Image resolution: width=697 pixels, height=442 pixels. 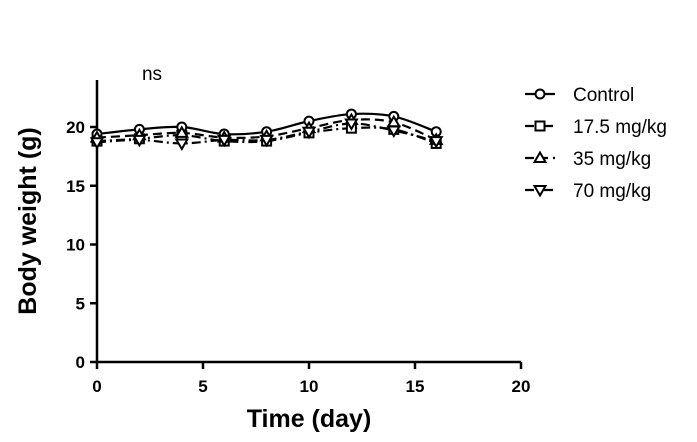 What do you see at coordinates (612, 191) in the screenshot?
I see `legend-label: 70 mg/kg` at bounding box center [612, 191].